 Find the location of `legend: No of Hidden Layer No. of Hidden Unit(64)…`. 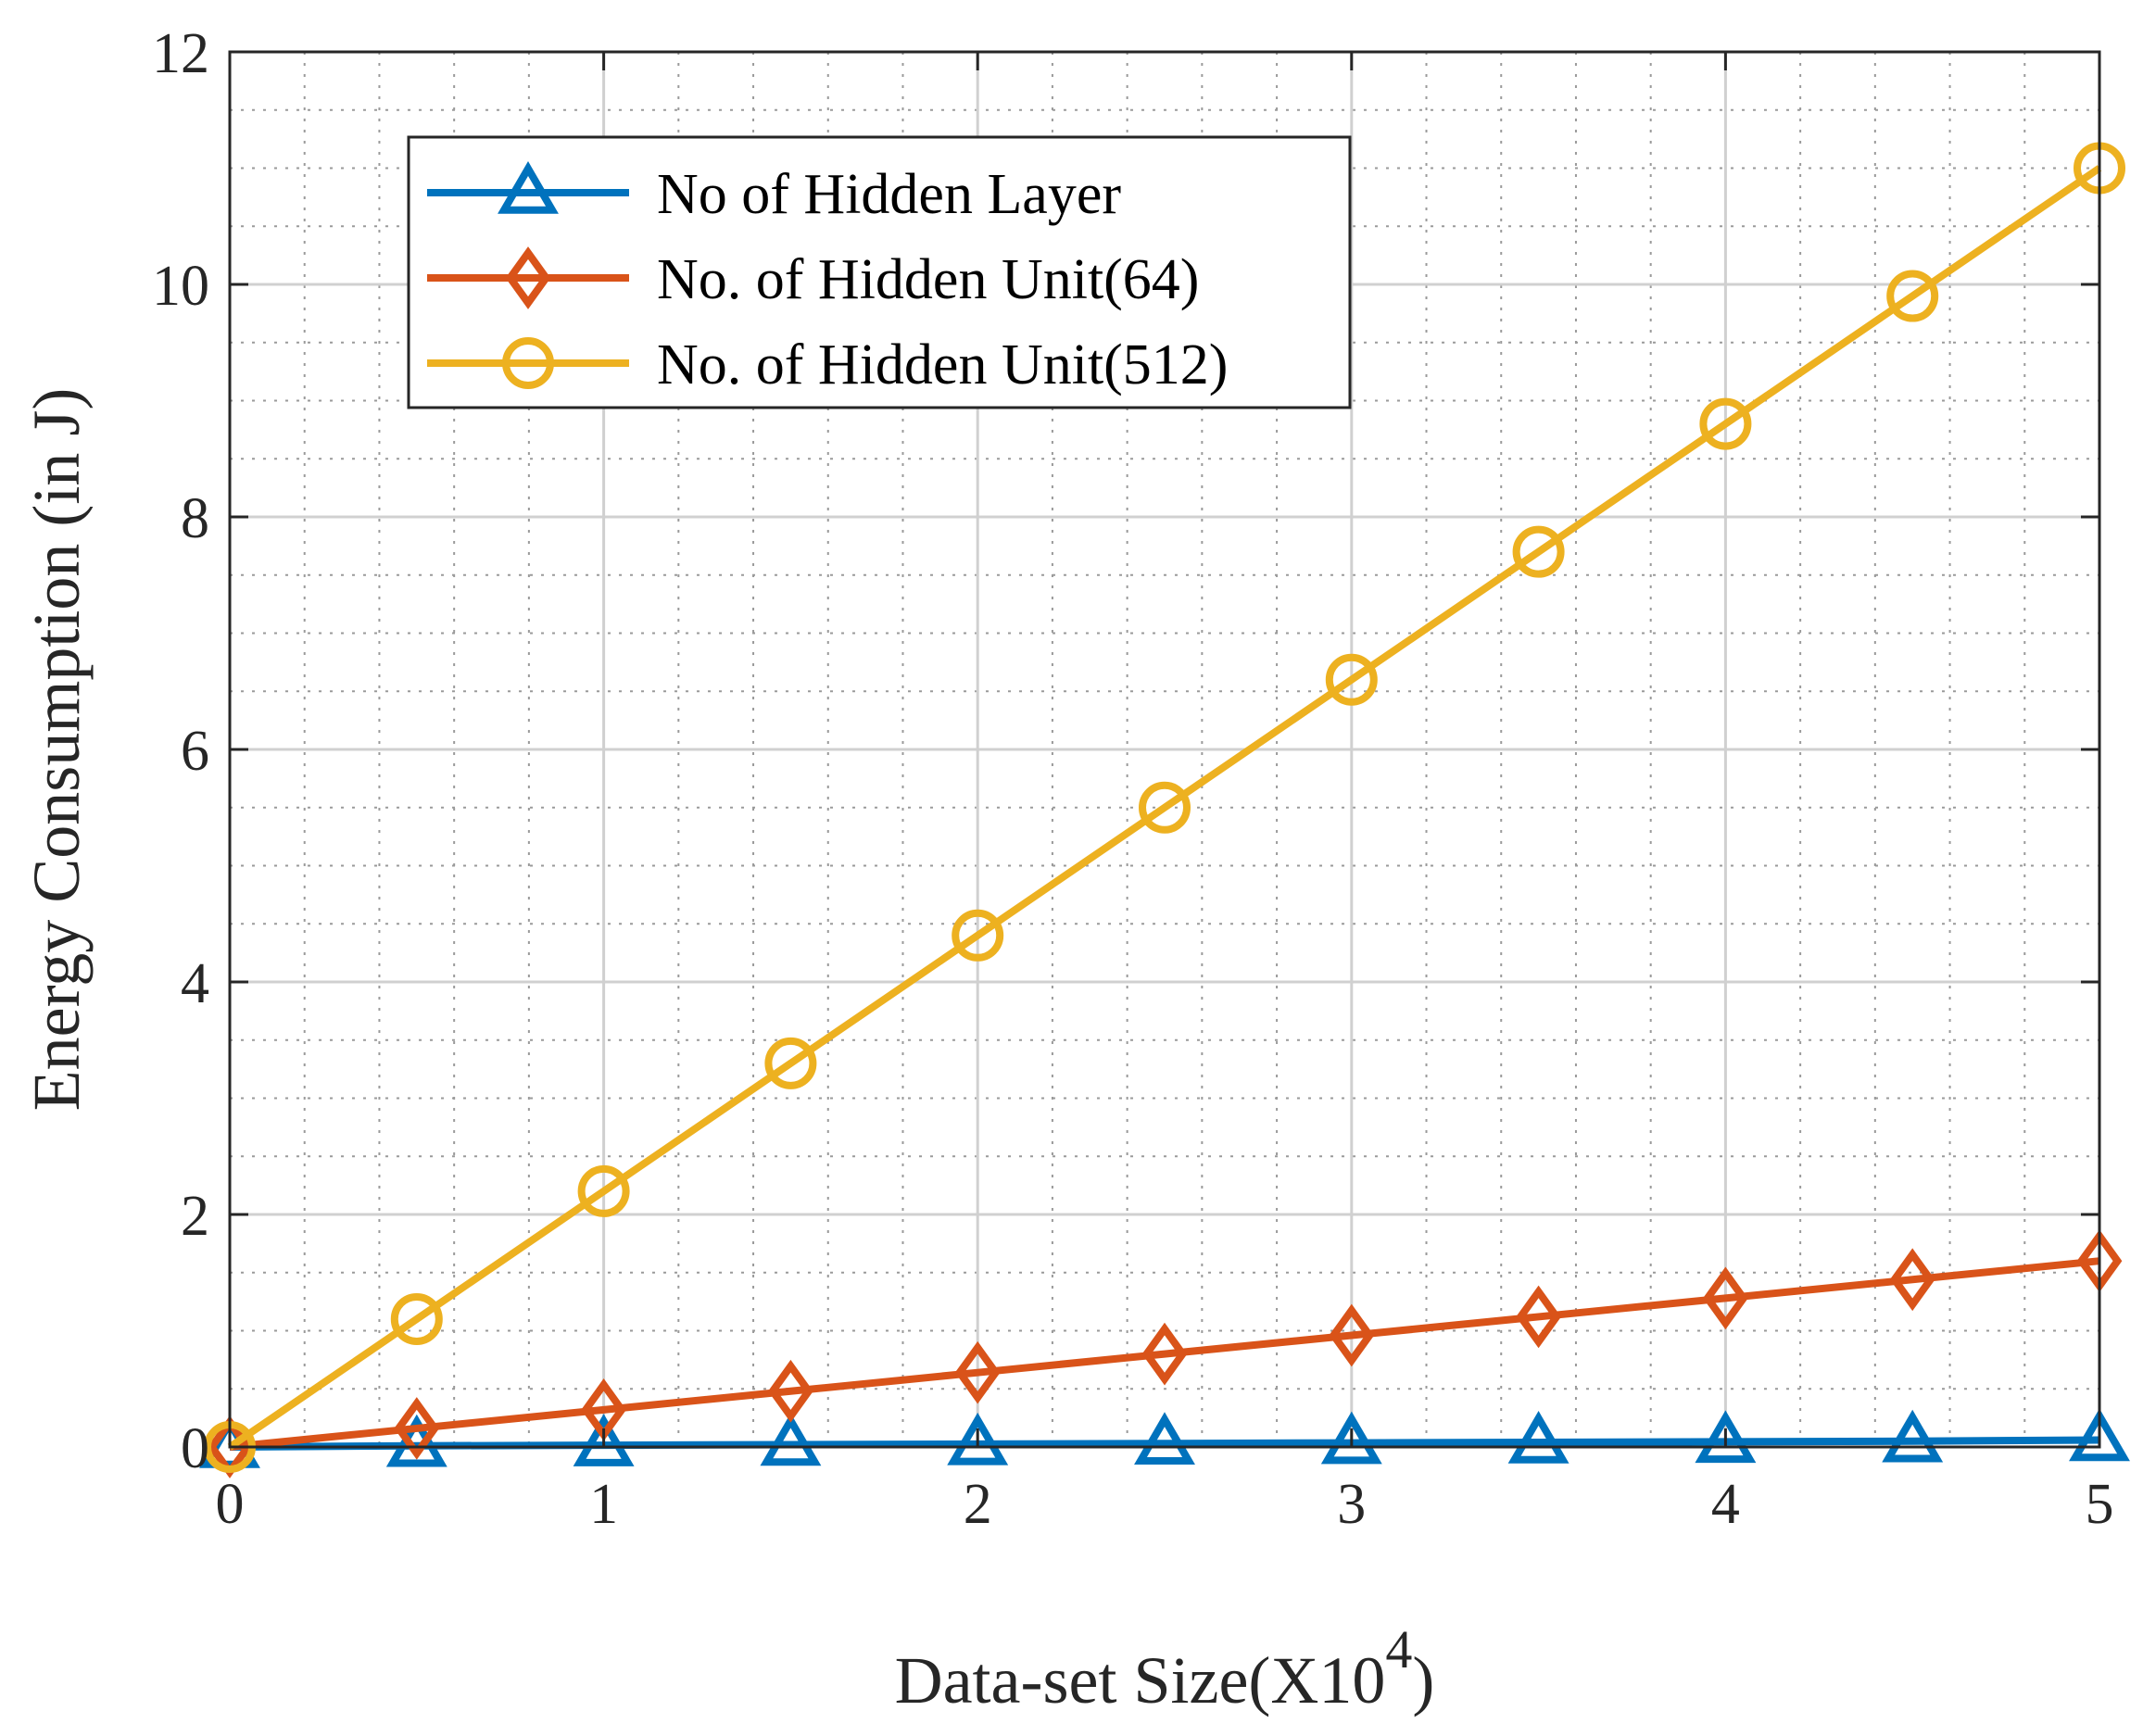

legend: No of Hidden Layer No. of Hidden Unit(64)… is located at coordinates (879, 272).